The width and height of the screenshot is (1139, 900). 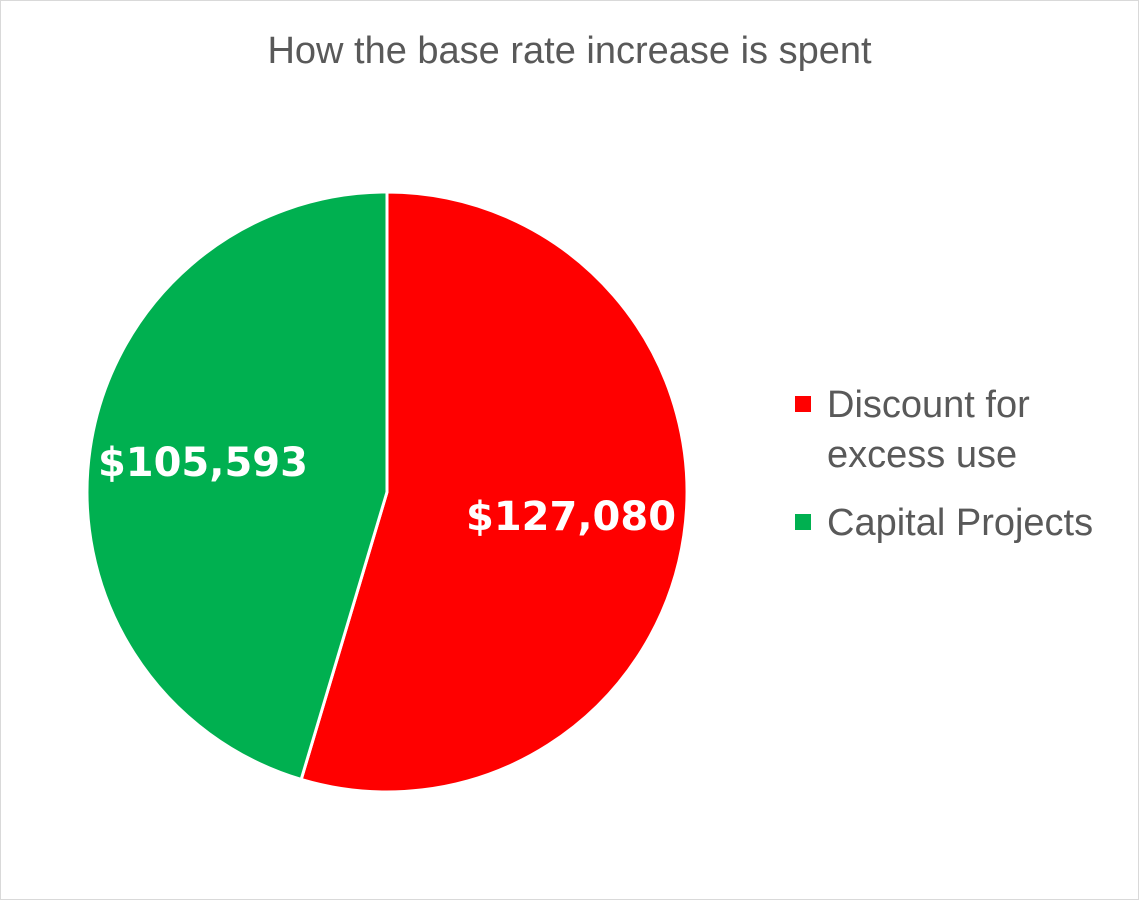 What do you see at coordinates (944, 430) in the screenshot?
I see `legend-item-discount: Discount for excess use` at bounding box center [944, 430].